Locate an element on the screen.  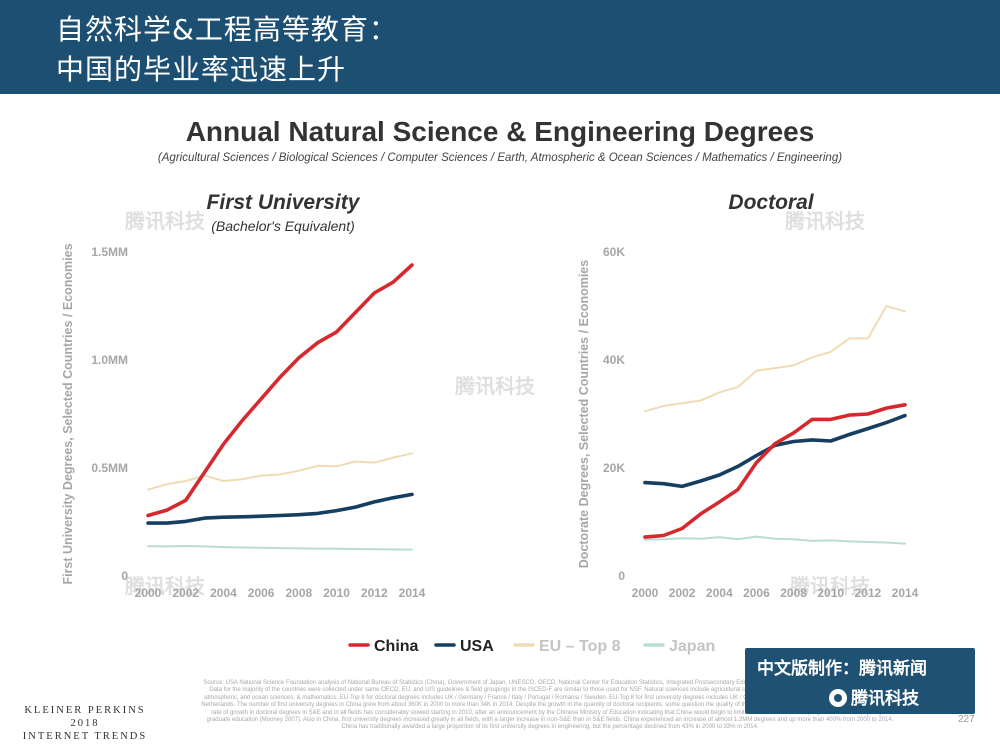
credit-line1: 中文版制作：腾讯新闻 is located at coordinates (842, 669).